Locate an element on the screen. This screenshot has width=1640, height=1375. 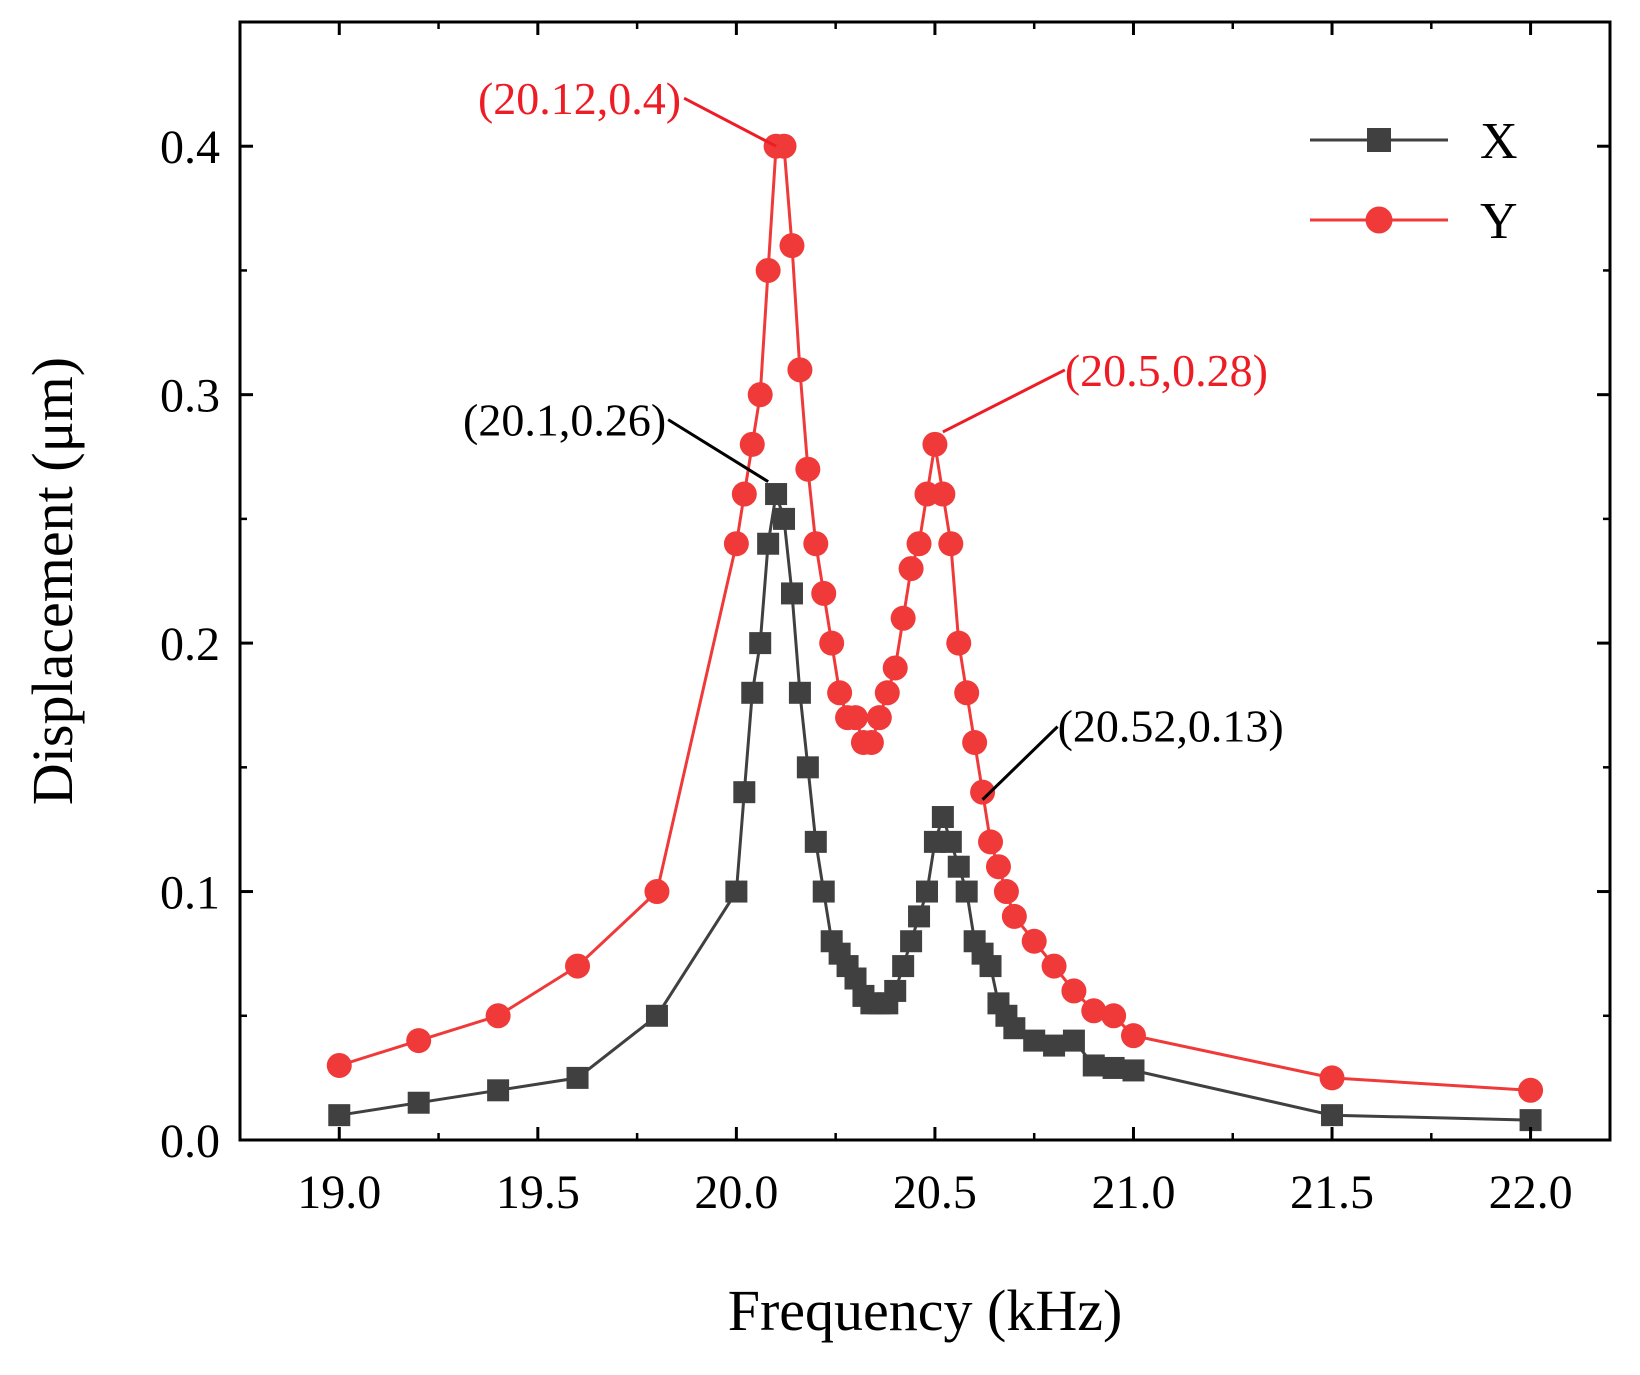
legend-entry-x: X is located at coordinates (1414, 141).